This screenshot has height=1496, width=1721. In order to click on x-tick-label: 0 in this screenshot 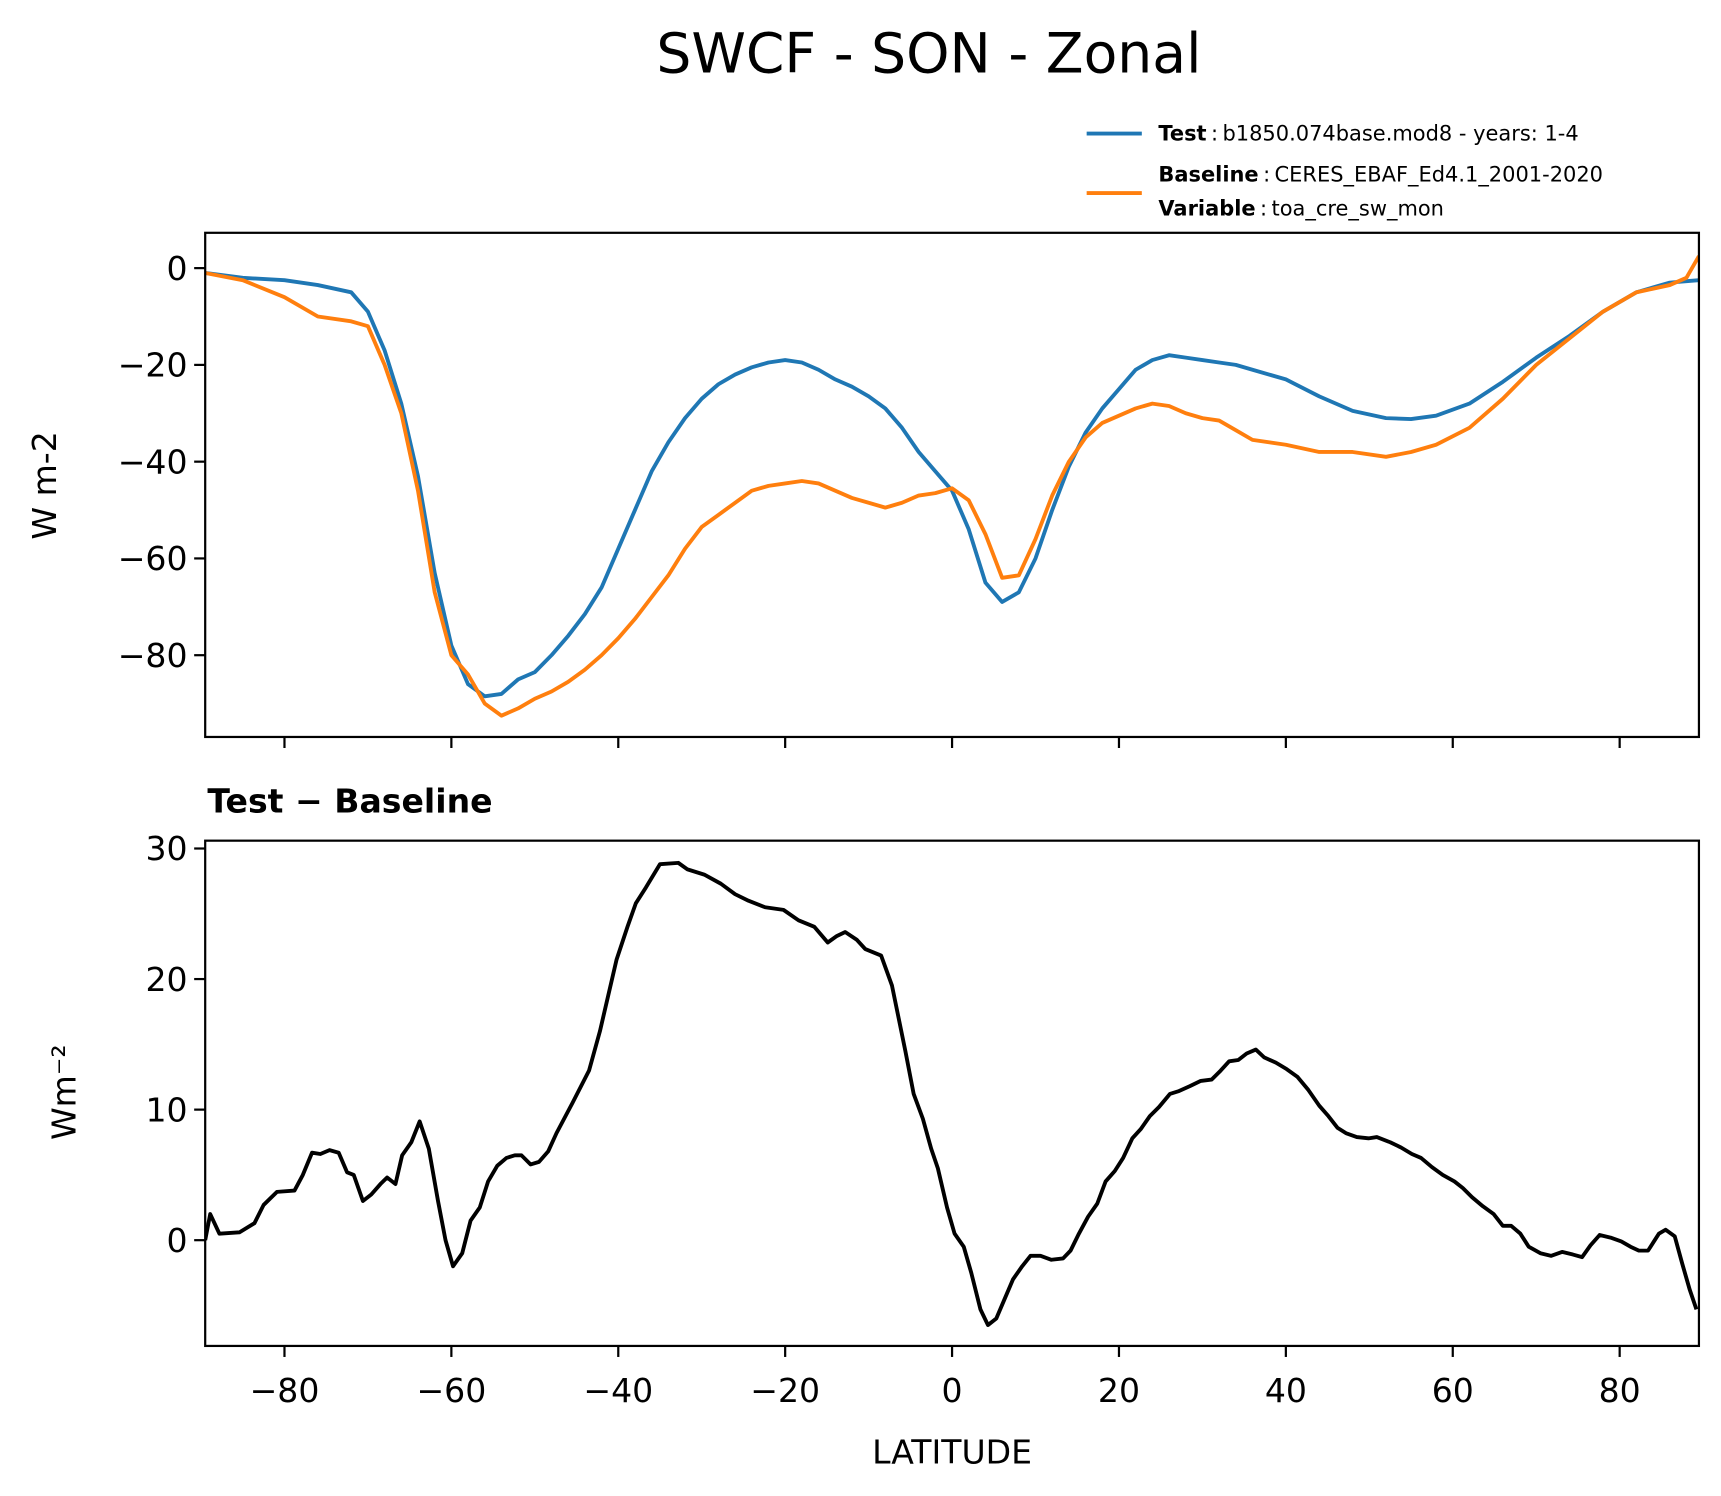, I will do `click(952, 1390)`.